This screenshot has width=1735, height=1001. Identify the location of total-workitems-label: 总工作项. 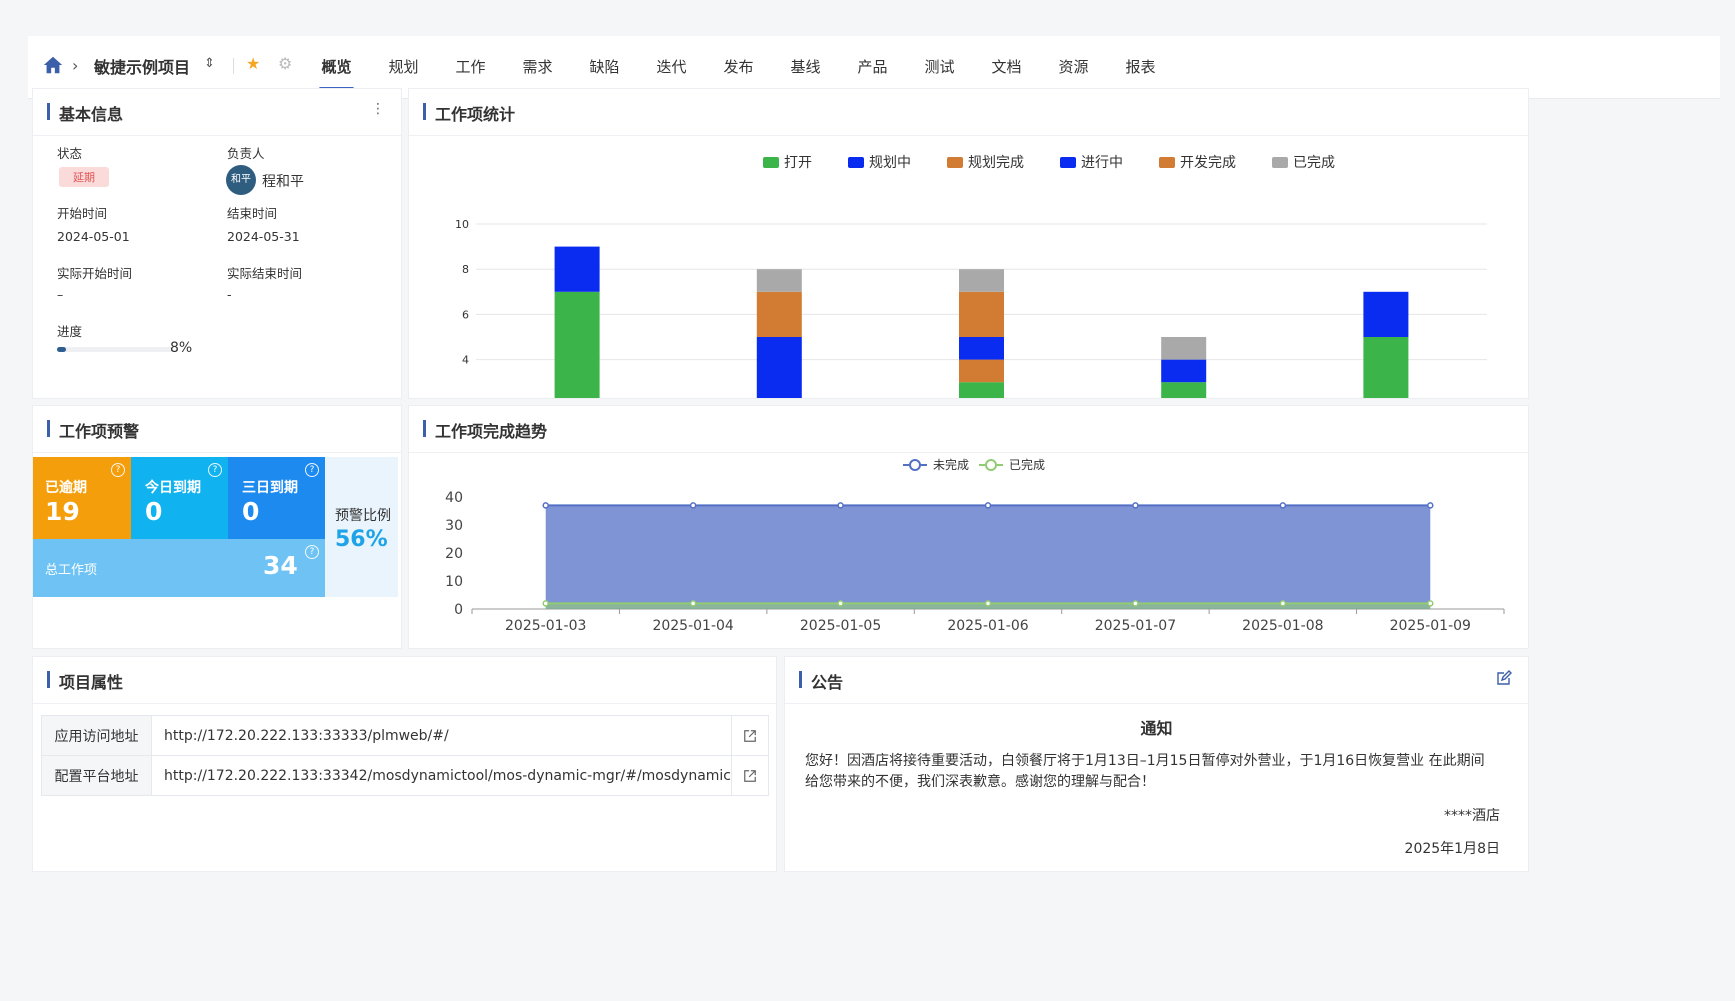
(71, 570).